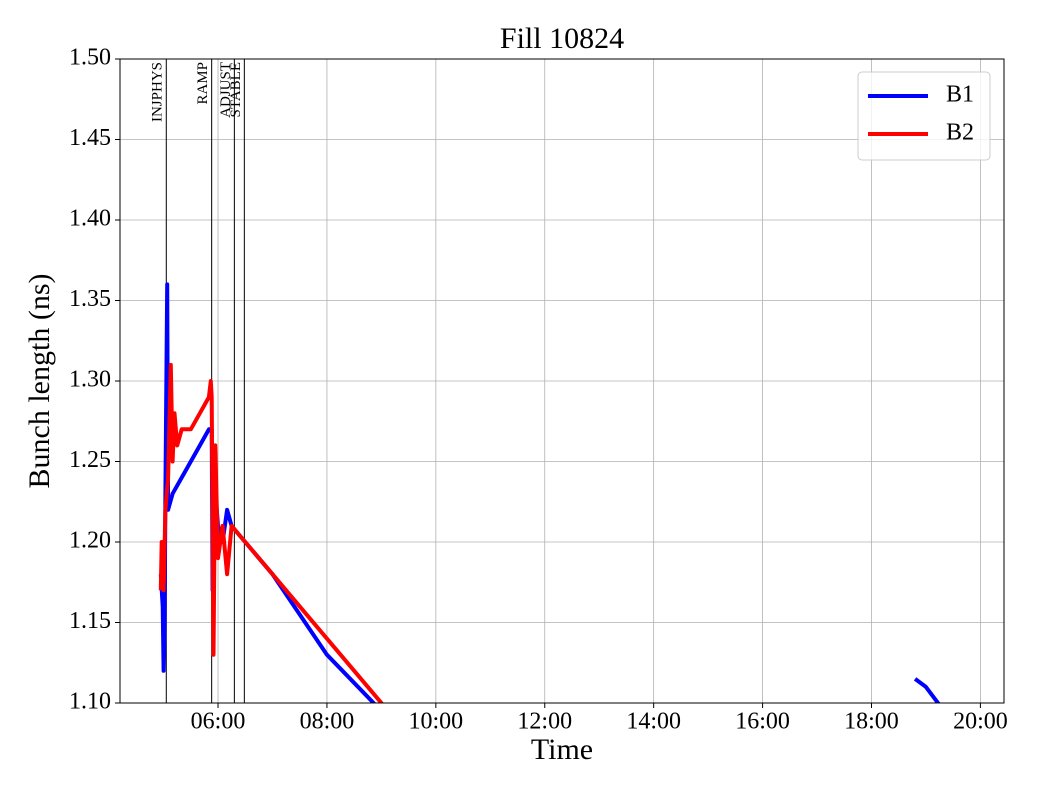 Image resolution: width=1040 pixels, height=805 pixels. What do you see at coordinates (226, 90) in the screenshot?
I see `phase-label: ADJUST` at bounding box center [226, 90].